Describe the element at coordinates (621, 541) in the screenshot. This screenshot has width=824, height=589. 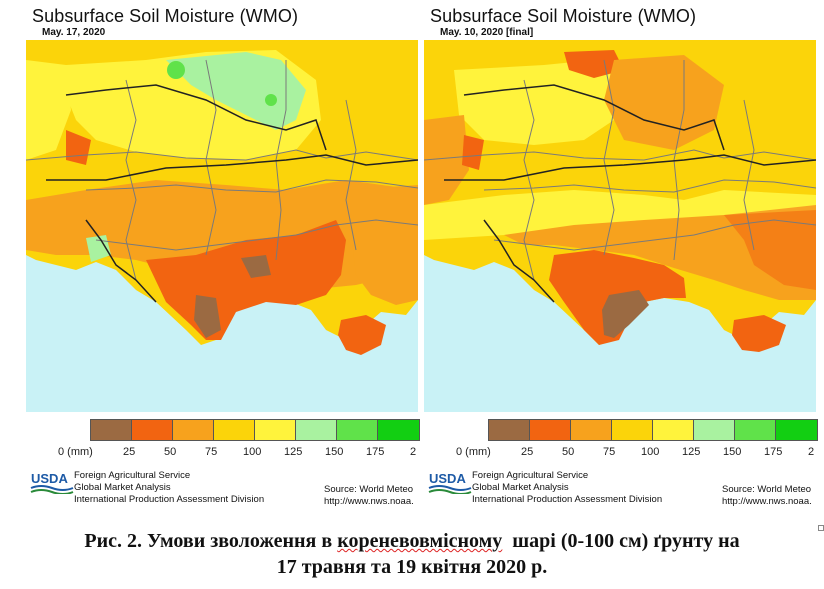
I see `caption-text: шарі (0-100 см) ґрунту на` at that location.